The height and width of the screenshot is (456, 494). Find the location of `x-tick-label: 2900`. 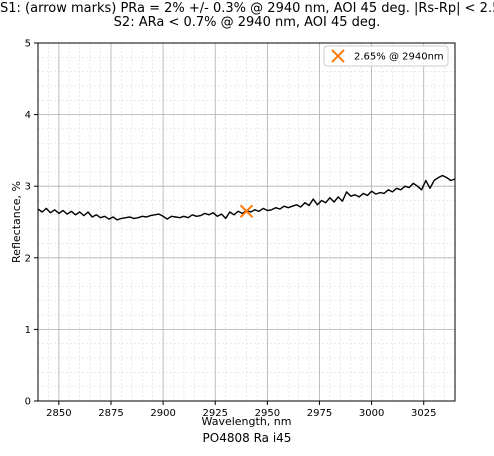

x-tick-label: 2900 is located at coordinates (162, 413).